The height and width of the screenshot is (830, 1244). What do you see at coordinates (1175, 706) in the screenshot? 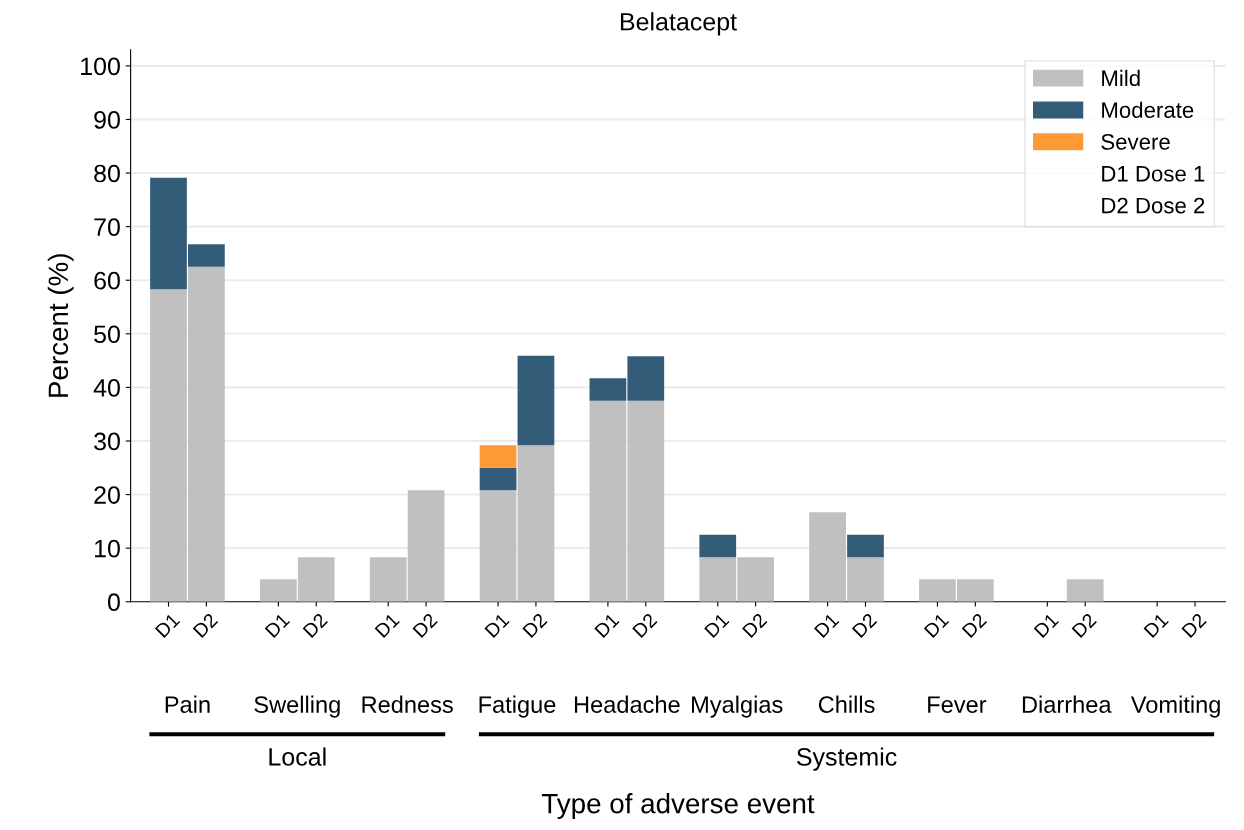
I see `text: Vomiting` at bounding box center [1175, 706].